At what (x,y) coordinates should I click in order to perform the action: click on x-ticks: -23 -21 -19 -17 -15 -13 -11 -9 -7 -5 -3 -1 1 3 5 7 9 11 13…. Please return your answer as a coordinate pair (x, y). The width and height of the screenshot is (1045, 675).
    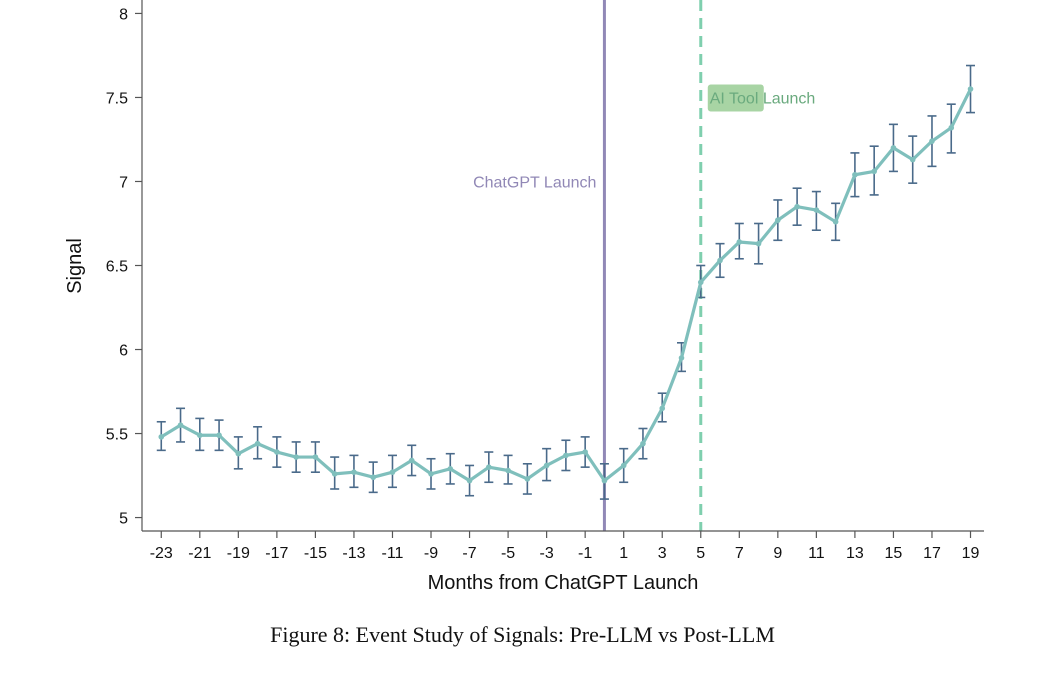
    Looking at the image, I should click on (565, 546).